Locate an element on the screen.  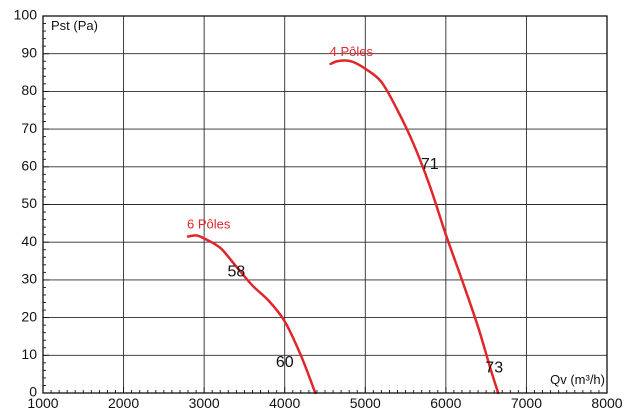
series-marker-label: 73 is located at coordinates (494, 368).